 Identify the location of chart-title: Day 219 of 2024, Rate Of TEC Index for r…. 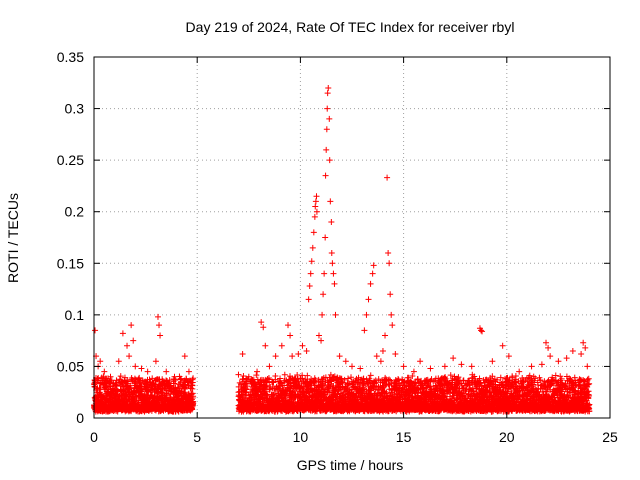
(350, 27).